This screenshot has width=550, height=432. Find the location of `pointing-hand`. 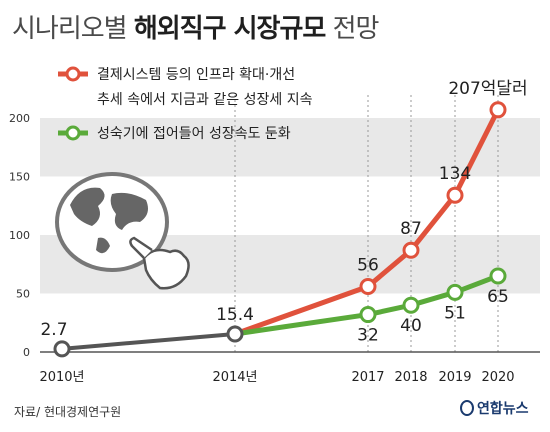

pointing-hand is located at coordinates (166, 269).